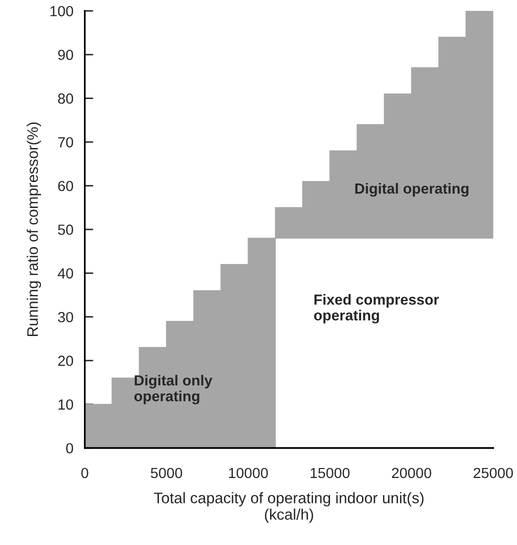 The width and height of the screenshot is (517, 545). What do you see at coordinates (34, 229) in the screenshot?
I see `y-axis-title: Running ratio of compressor(%)` at bounding box center [34, 229].